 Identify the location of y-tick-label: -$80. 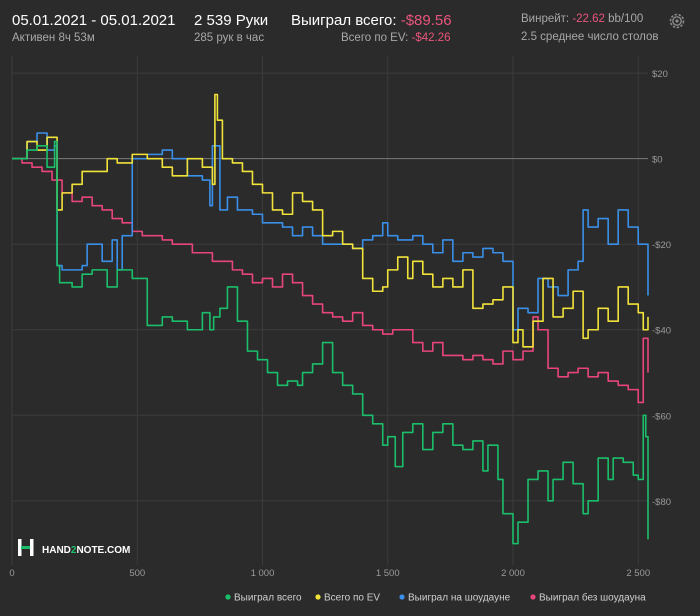
(661, 502).